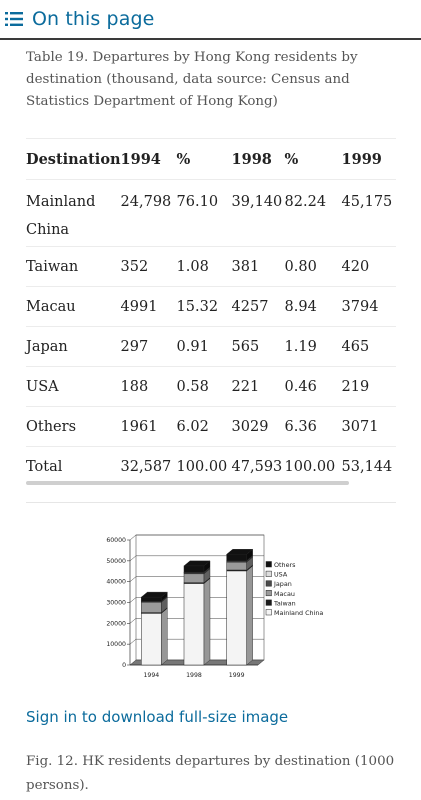 This screenshot has width=421, height=800. Describe the element at coordinates (300, 266) in the screenshot. I see `table-cell: 0.80` at that location.